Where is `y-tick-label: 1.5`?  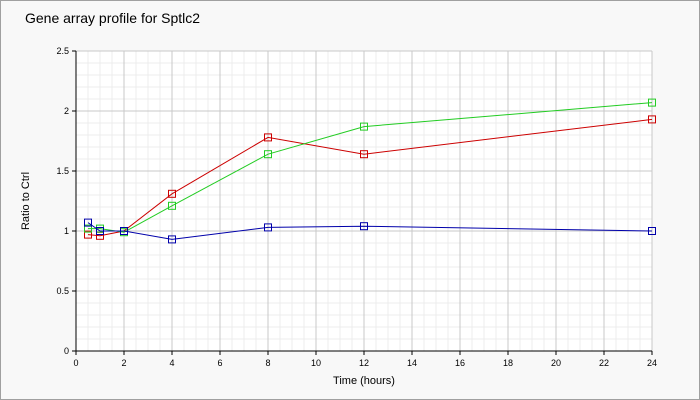
y-tick-label: 1.5 is located at coordinates (62, 171).